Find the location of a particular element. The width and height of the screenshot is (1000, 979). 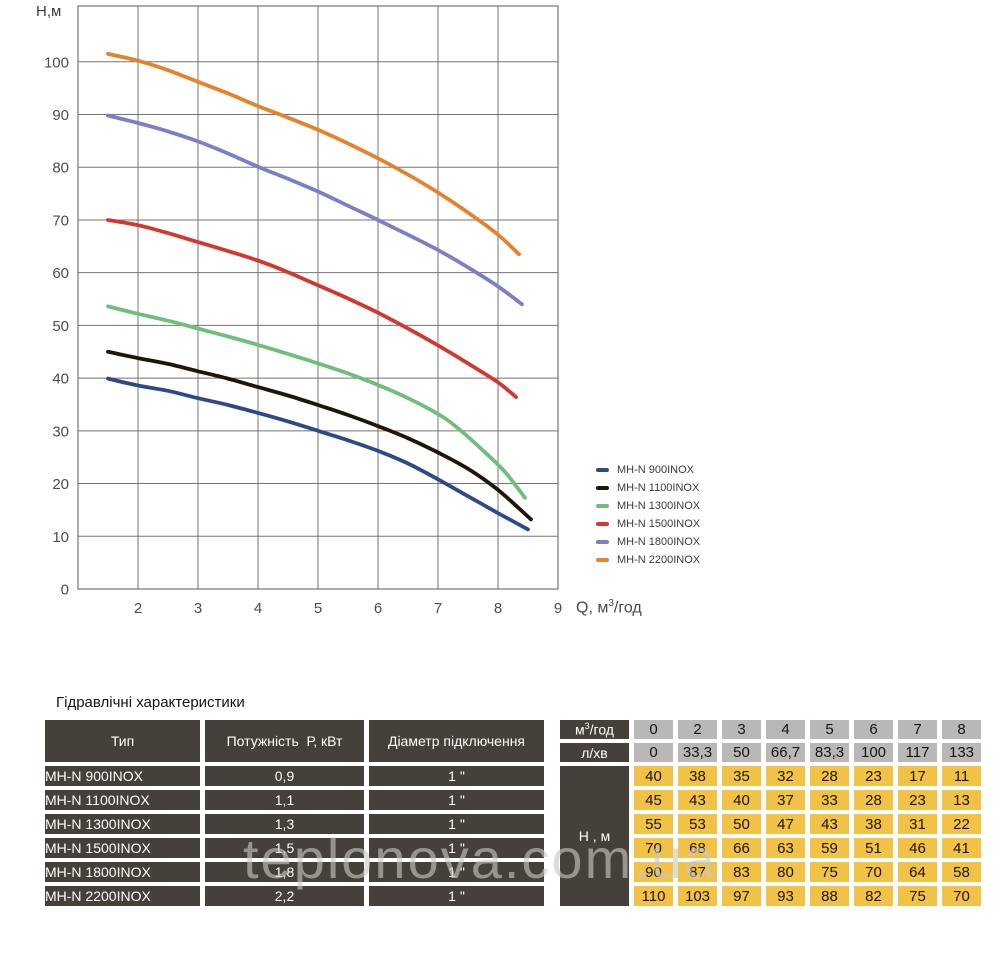

head-value: 53 is located at coordinates (697, 824).